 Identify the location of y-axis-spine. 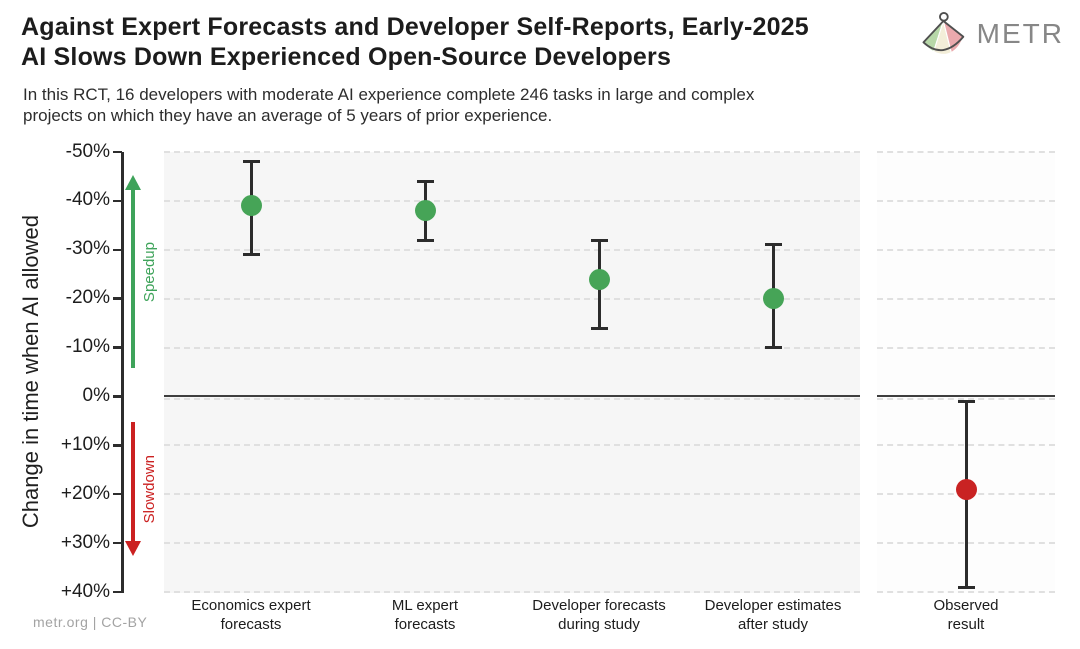
(122, 372).